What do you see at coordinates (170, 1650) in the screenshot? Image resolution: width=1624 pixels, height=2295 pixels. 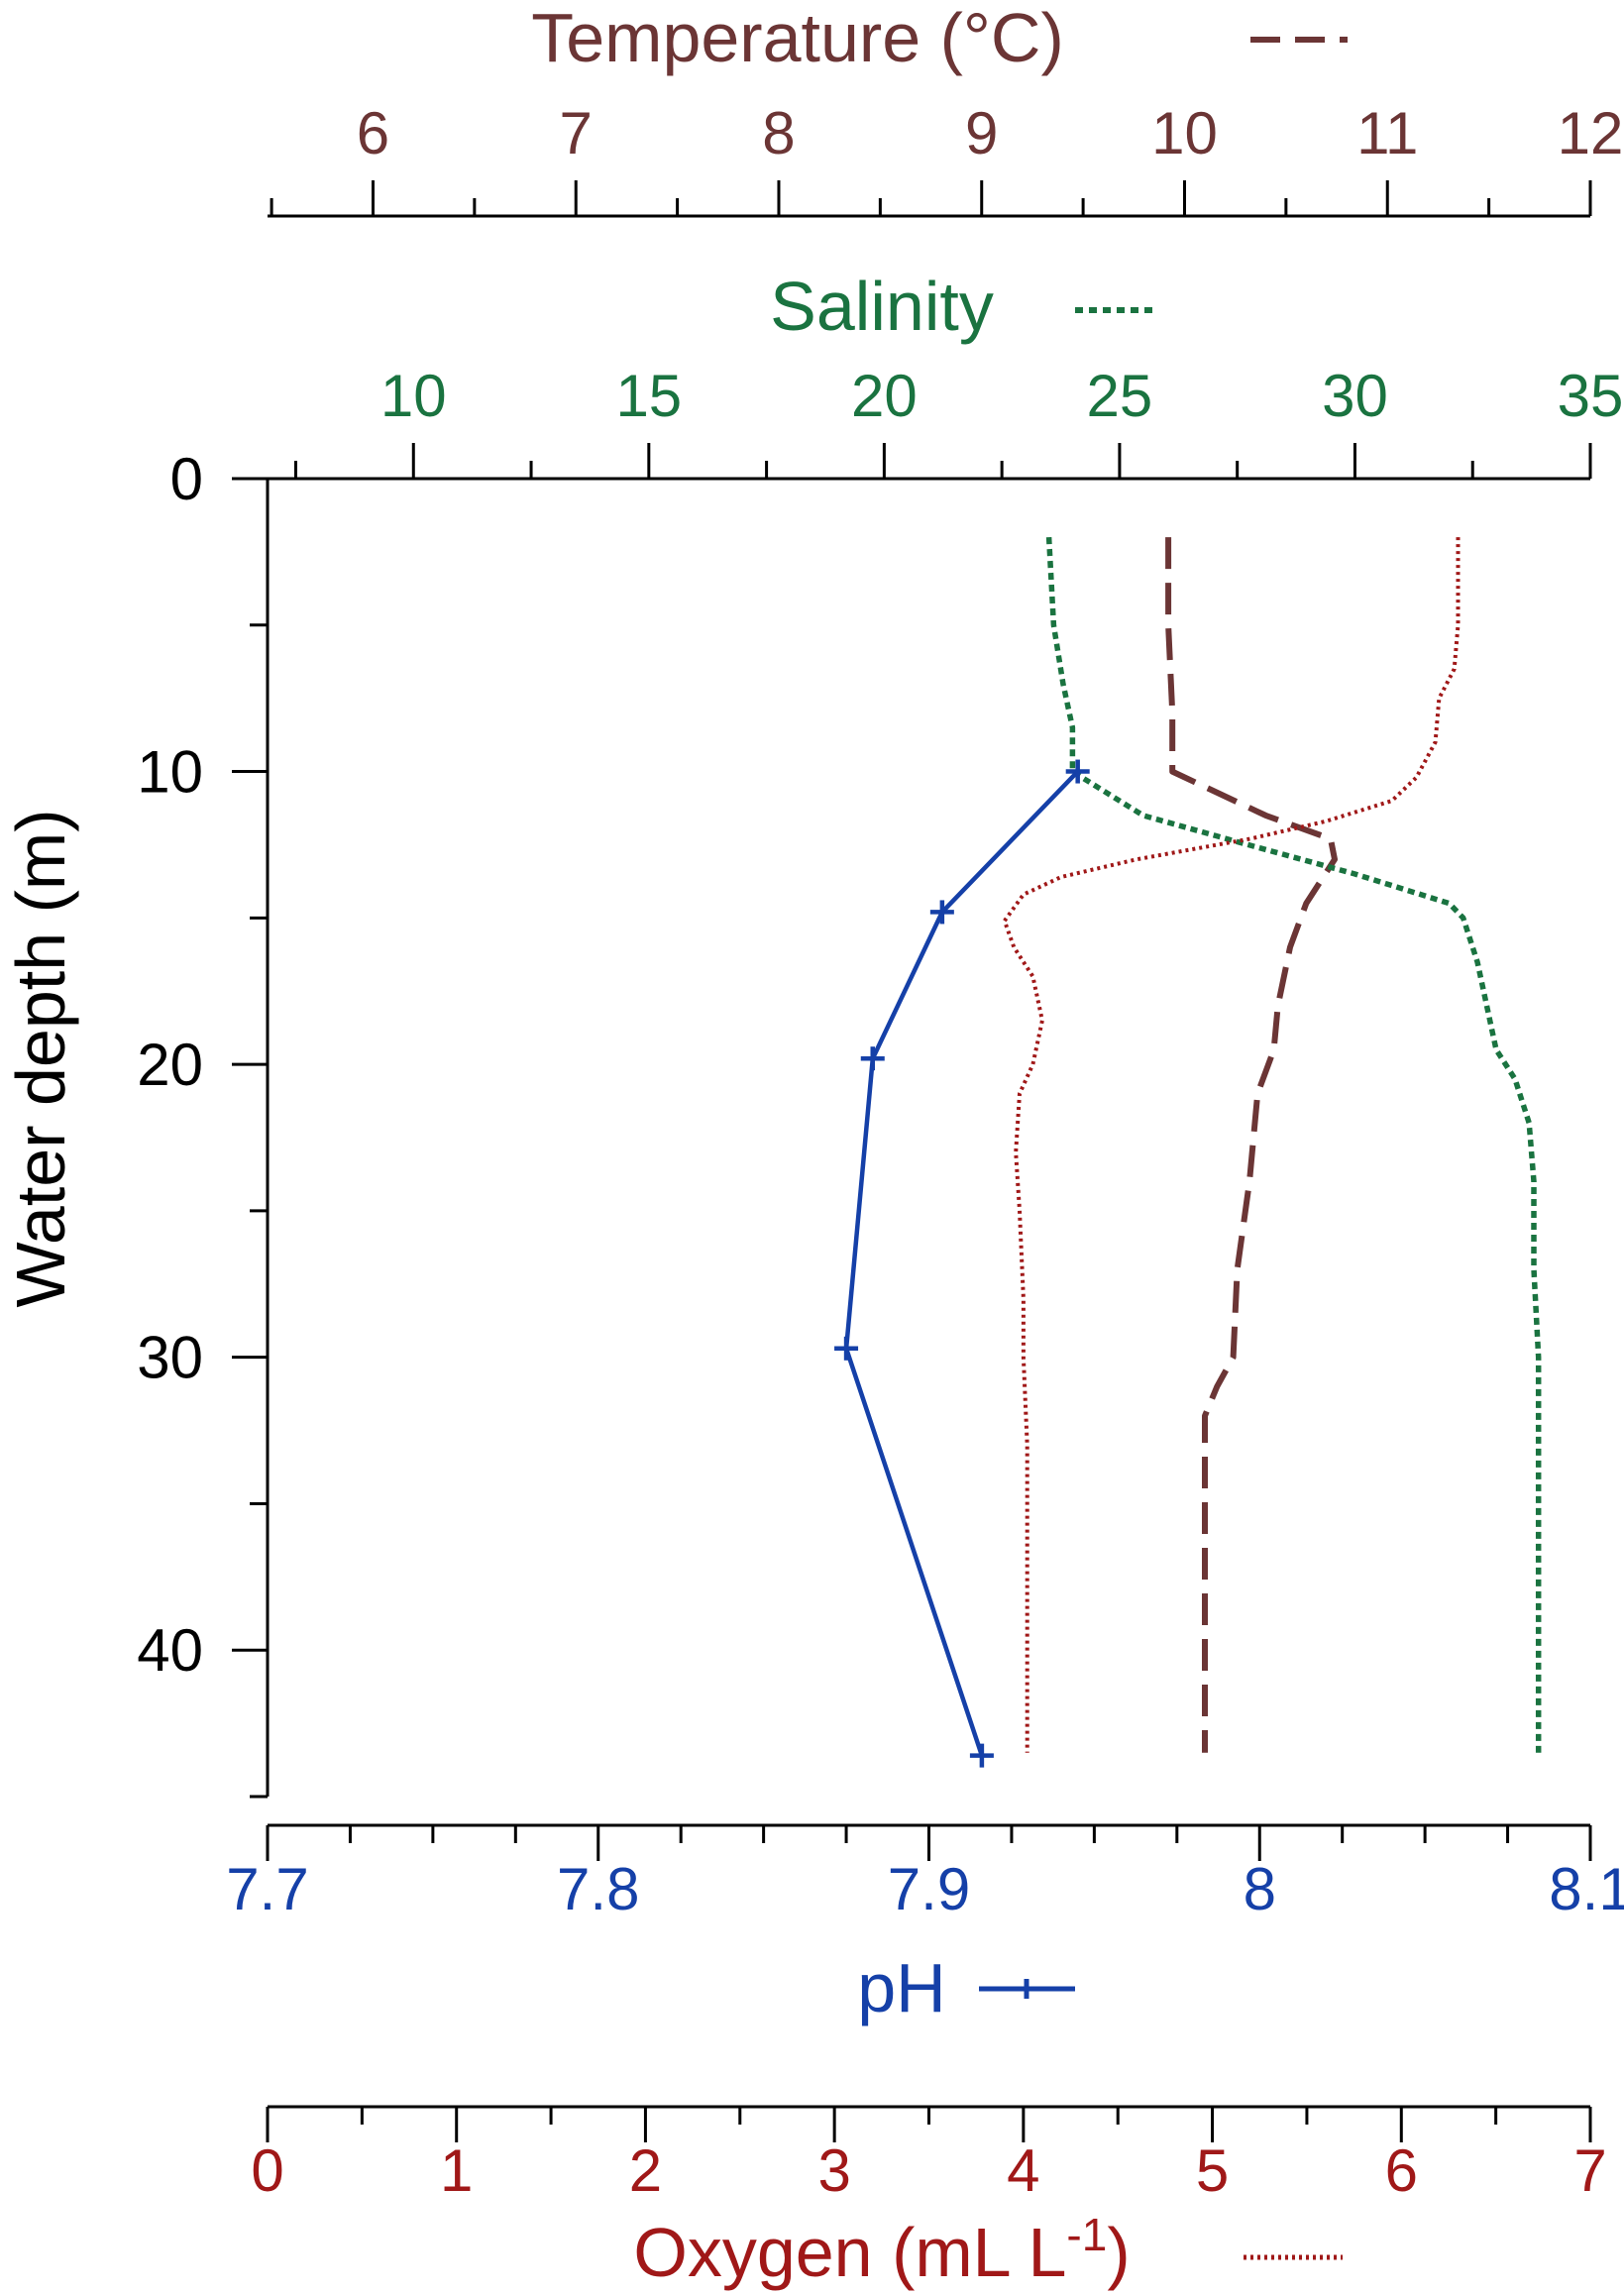 I see `tick-label: 40` at bounding box center [170, 1650].